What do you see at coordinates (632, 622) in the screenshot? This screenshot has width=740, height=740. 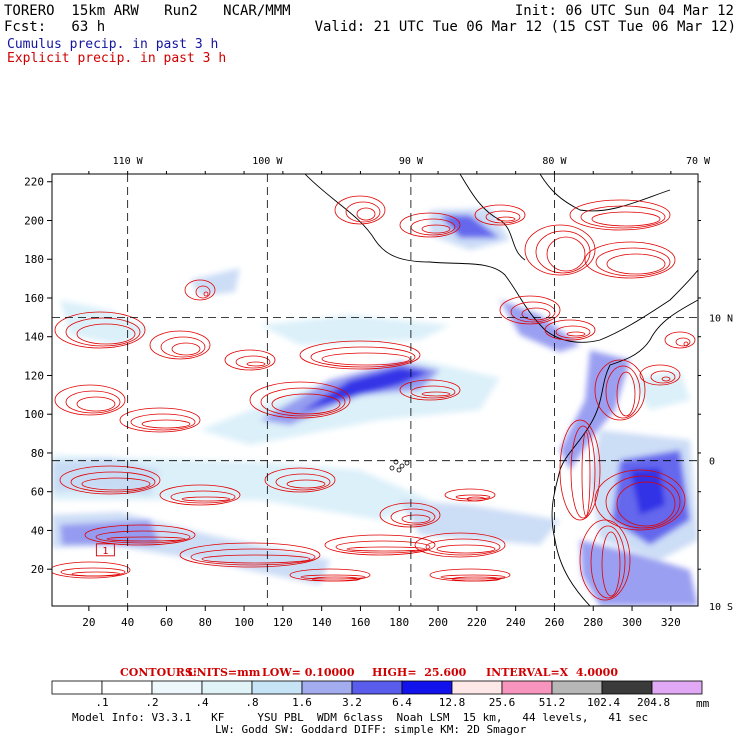 I see `x-tick-label: 300` at bounding box center [632, 622].